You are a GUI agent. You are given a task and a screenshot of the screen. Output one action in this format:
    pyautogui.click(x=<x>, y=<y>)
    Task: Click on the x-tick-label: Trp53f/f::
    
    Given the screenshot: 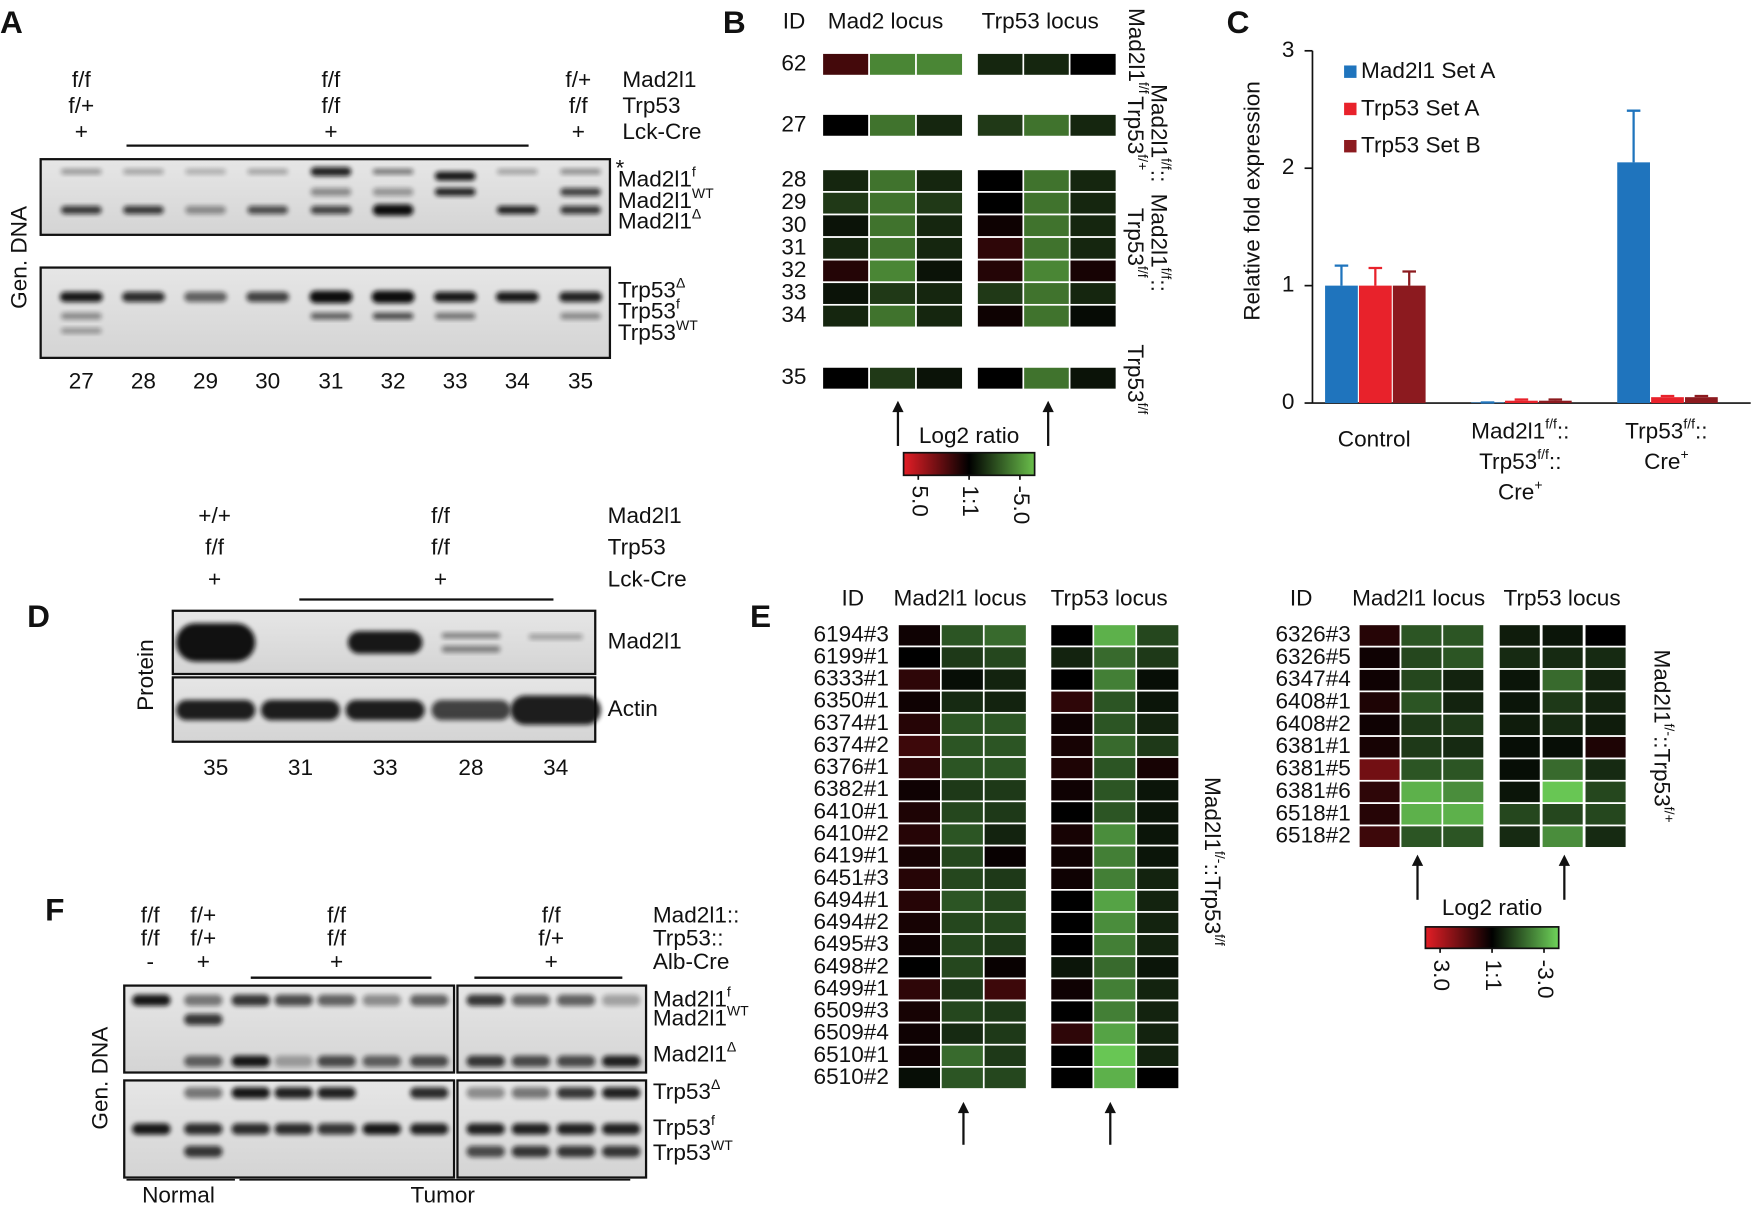 What is the action you would take?
    pyautogui.click(x=1666, y=429)
    